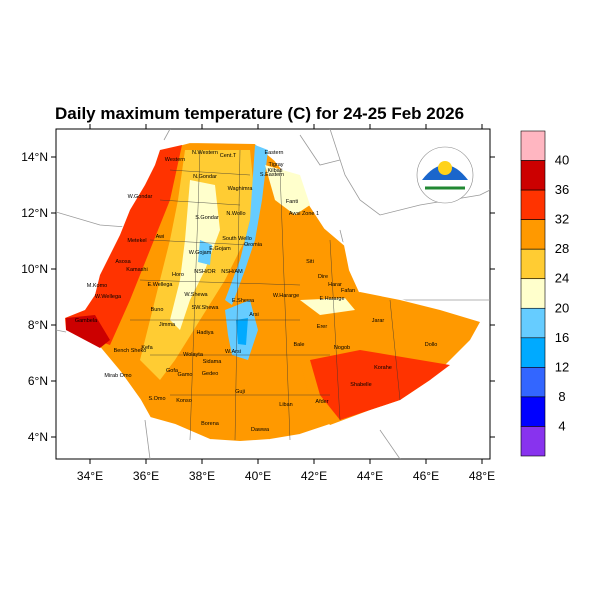  What do you see at coordinates (561, 425) in the screenshot?
I see `colorbar-label: 4` at bounding box center [561, 425].